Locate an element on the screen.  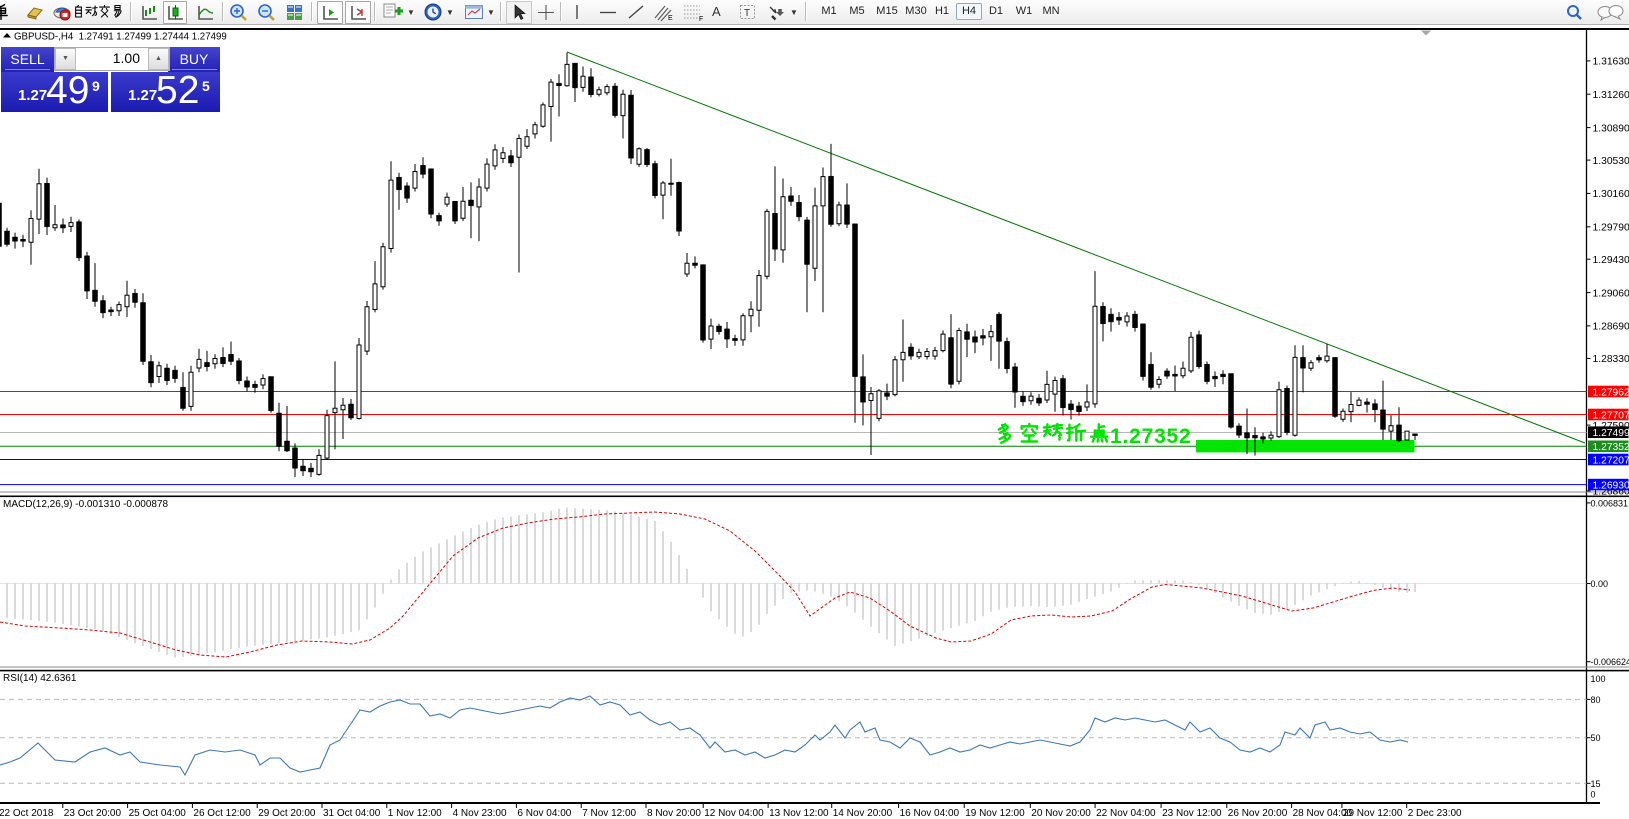
svg-text: 7 Nov 12:00 is located at coordinates (609, 813).